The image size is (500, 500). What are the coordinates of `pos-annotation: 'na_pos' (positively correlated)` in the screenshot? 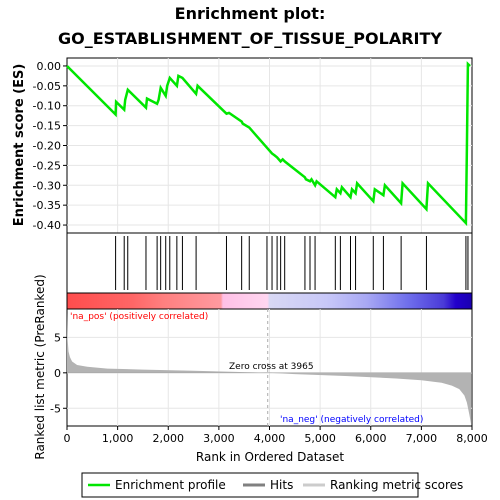 It's located at (139, 317).